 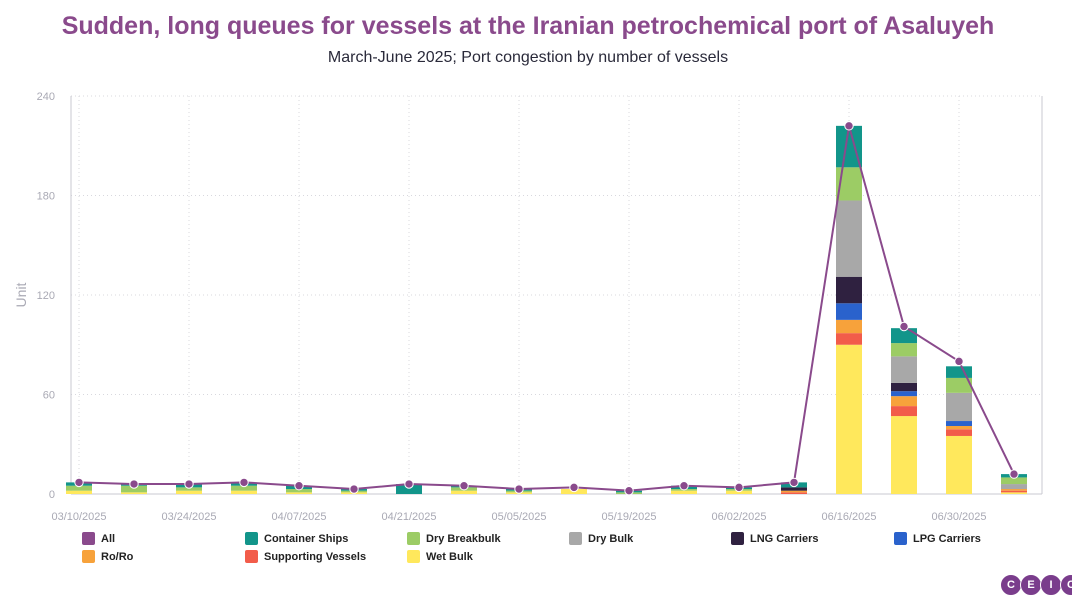 I want to click on legend-item-lng-carriers: LNG Carriers, so click(x=774, y=538).